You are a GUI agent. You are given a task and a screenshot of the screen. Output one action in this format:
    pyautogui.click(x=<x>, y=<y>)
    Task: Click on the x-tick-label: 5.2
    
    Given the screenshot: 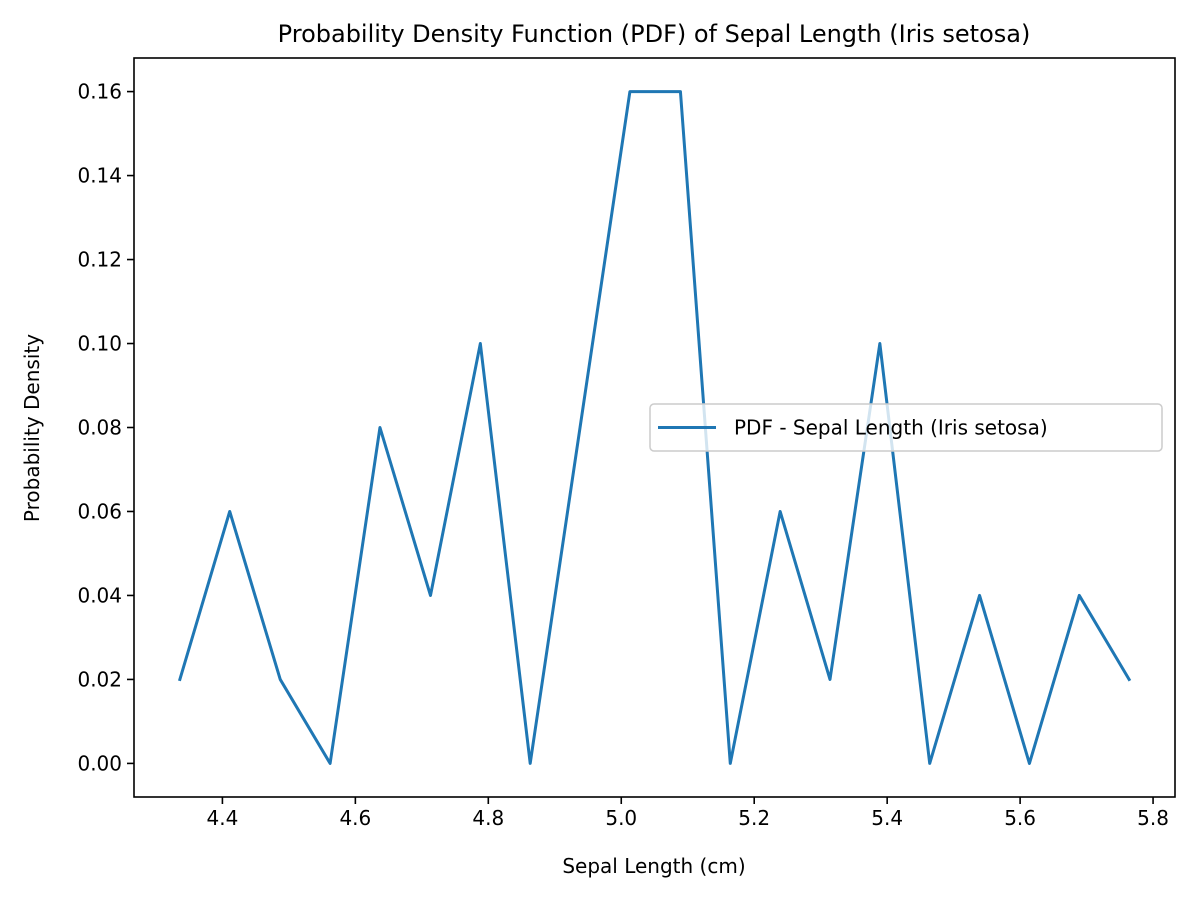 What is the action you would take?
    pyautogui.click(x=754, y=818)
    